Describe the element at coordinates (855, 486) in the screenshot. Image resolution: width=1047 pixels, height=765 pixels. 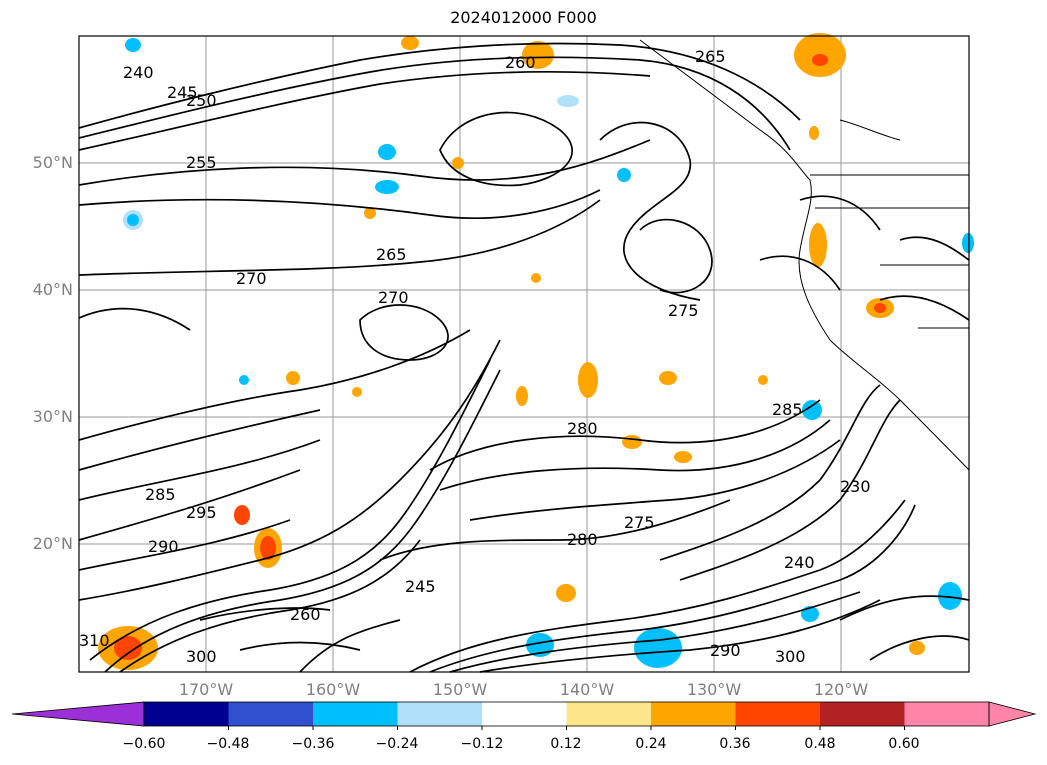
I see `contour-label: 230` at that location.